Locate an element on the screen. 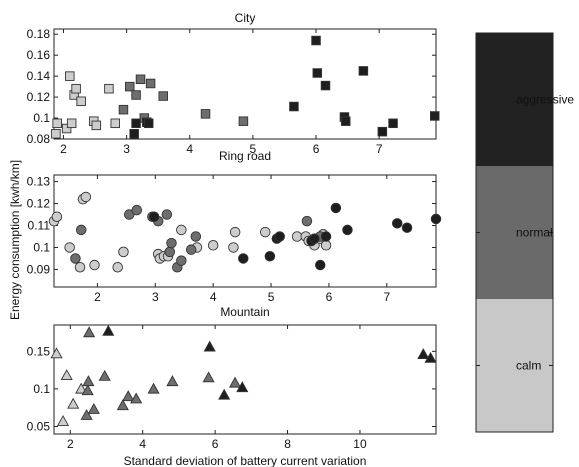  x-tick-label: 10 is located at coordinates (360, 444).